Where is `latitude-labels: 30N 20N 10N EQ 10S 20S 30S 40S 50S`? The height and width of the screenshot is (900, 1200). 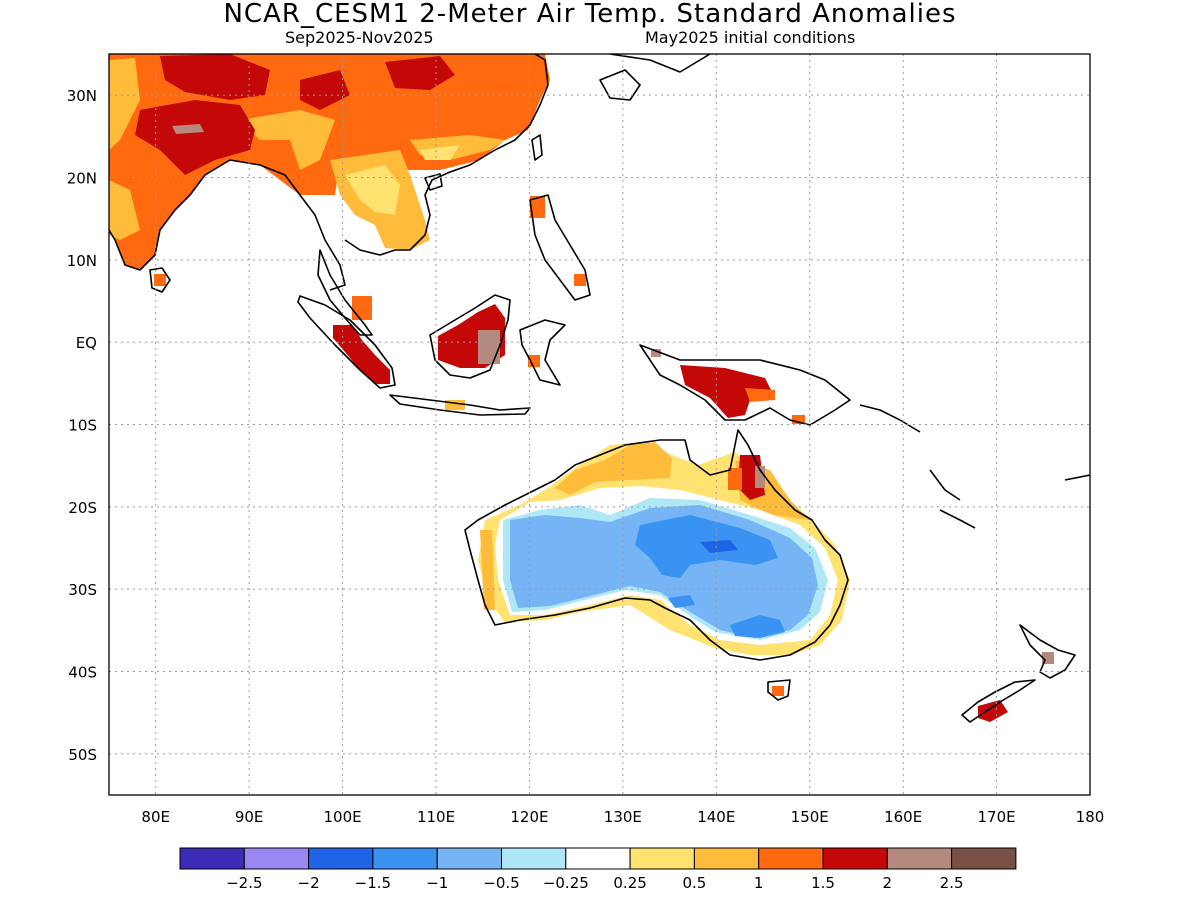
latitude-labels: 30N 20N 10N EQ 10S 20S 30S 40S 50S is located at coordinates (82, 425).